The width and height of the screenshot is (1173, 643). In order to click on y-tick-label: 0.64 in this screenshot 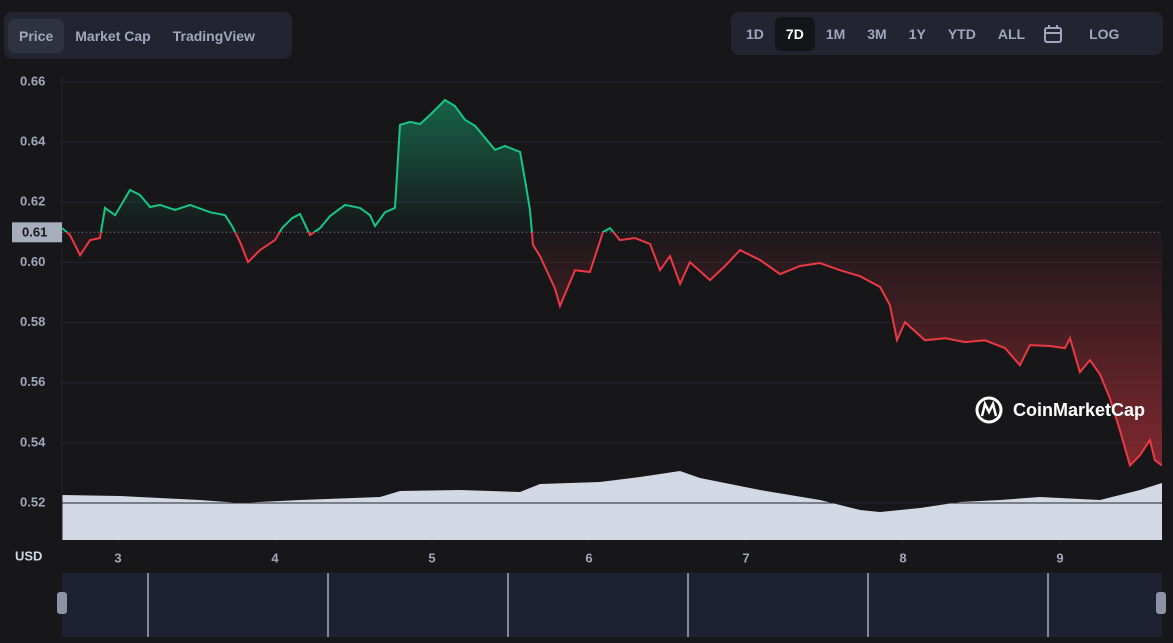, I will do `click(33, 141)`.